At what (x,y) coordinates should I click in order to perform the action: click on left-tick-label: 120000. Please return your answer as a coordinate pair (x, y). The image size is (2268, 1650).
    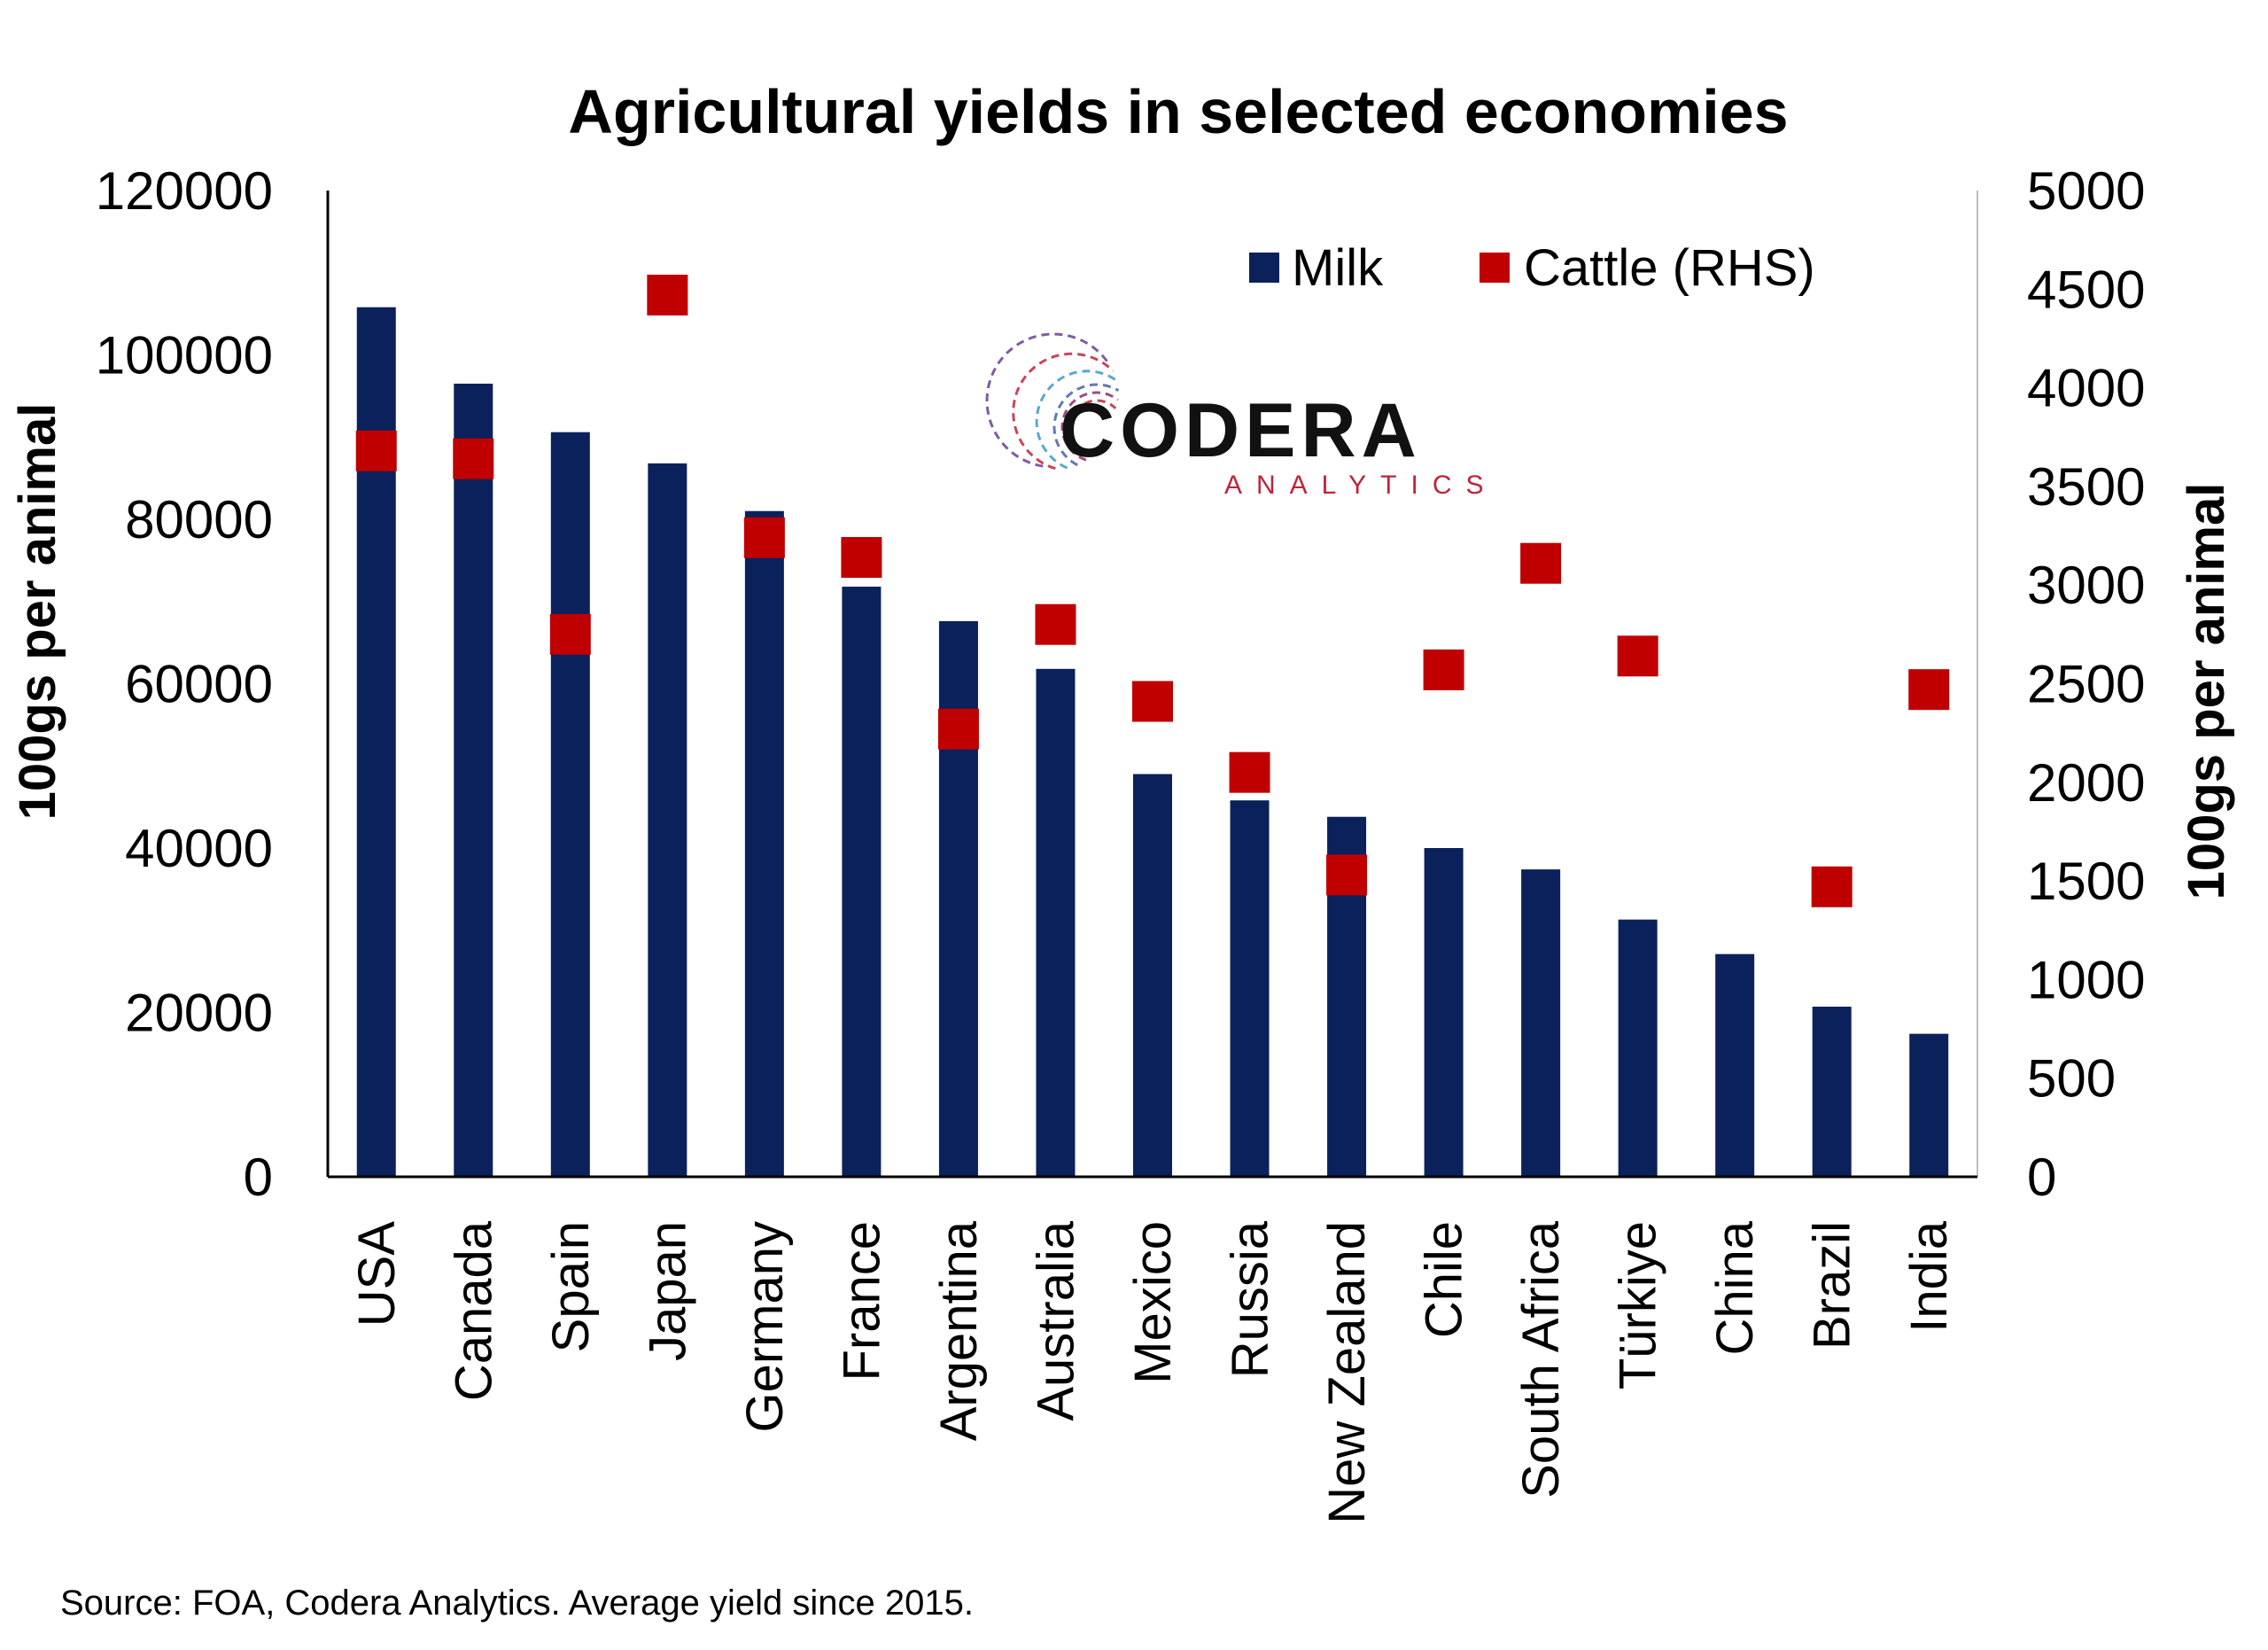
    Looking at the image, I should click on (184, 191).